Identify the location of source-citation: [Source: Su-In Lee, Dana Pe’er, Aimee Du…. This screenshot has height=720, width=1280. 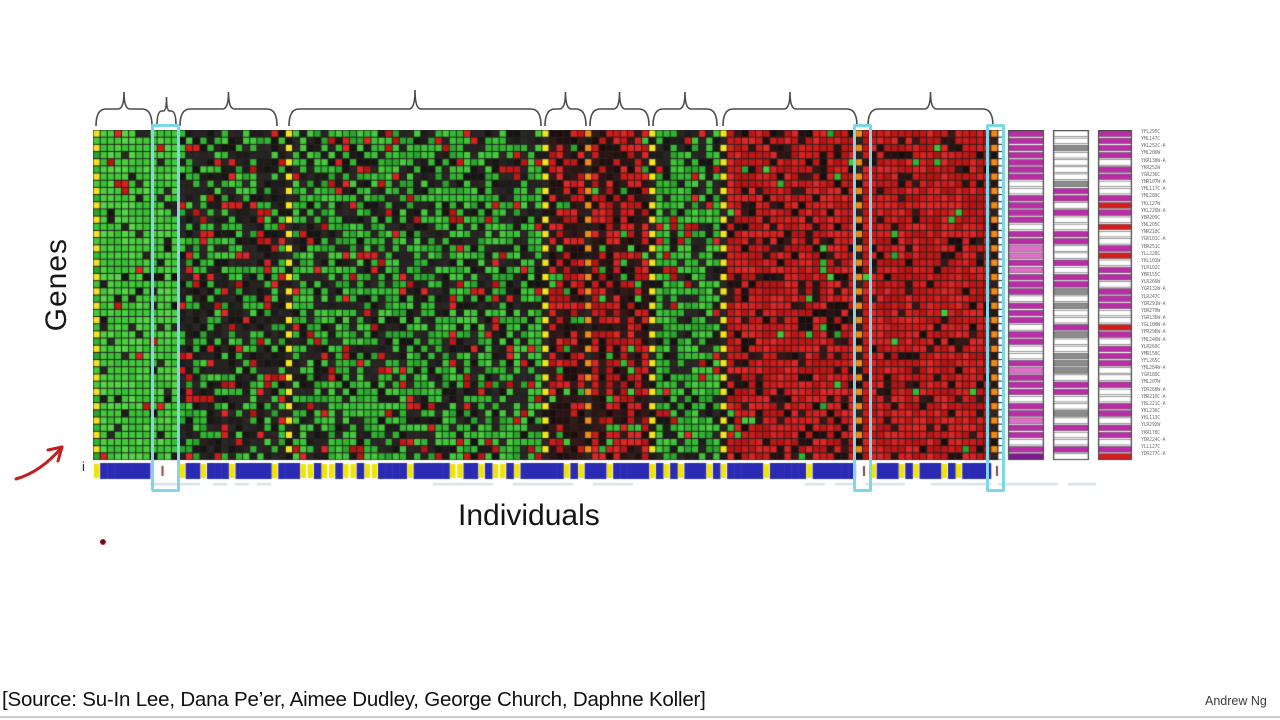
(354, 699).